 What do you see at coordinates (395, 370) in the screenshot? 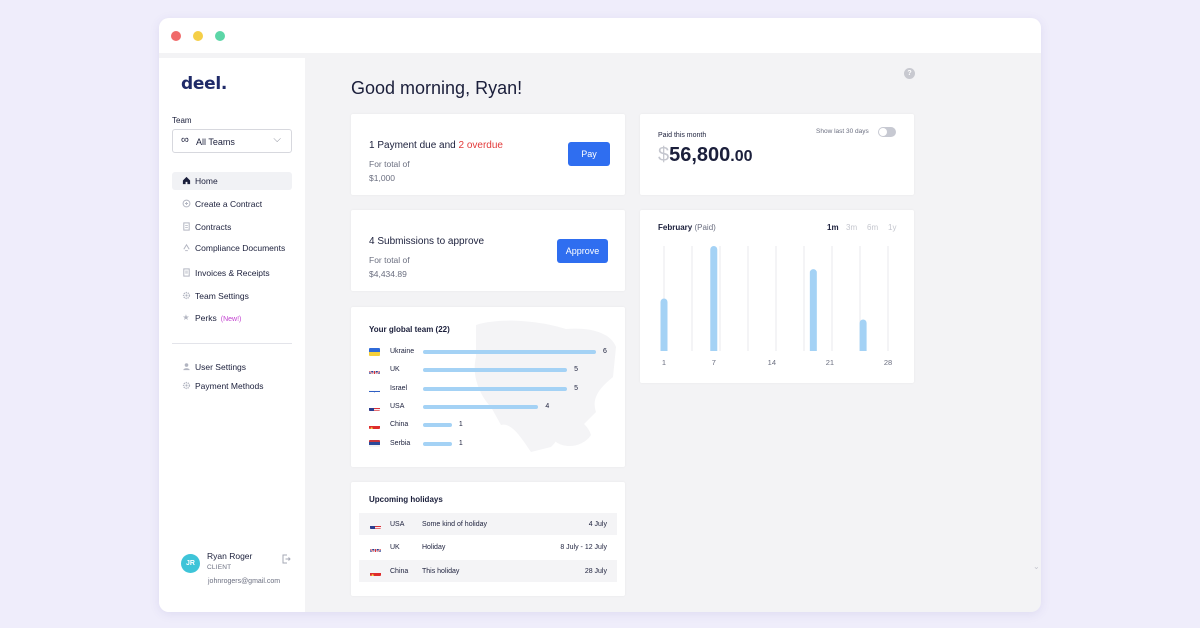
I see `team-country-label: UK` at bounding box center [395, 370].